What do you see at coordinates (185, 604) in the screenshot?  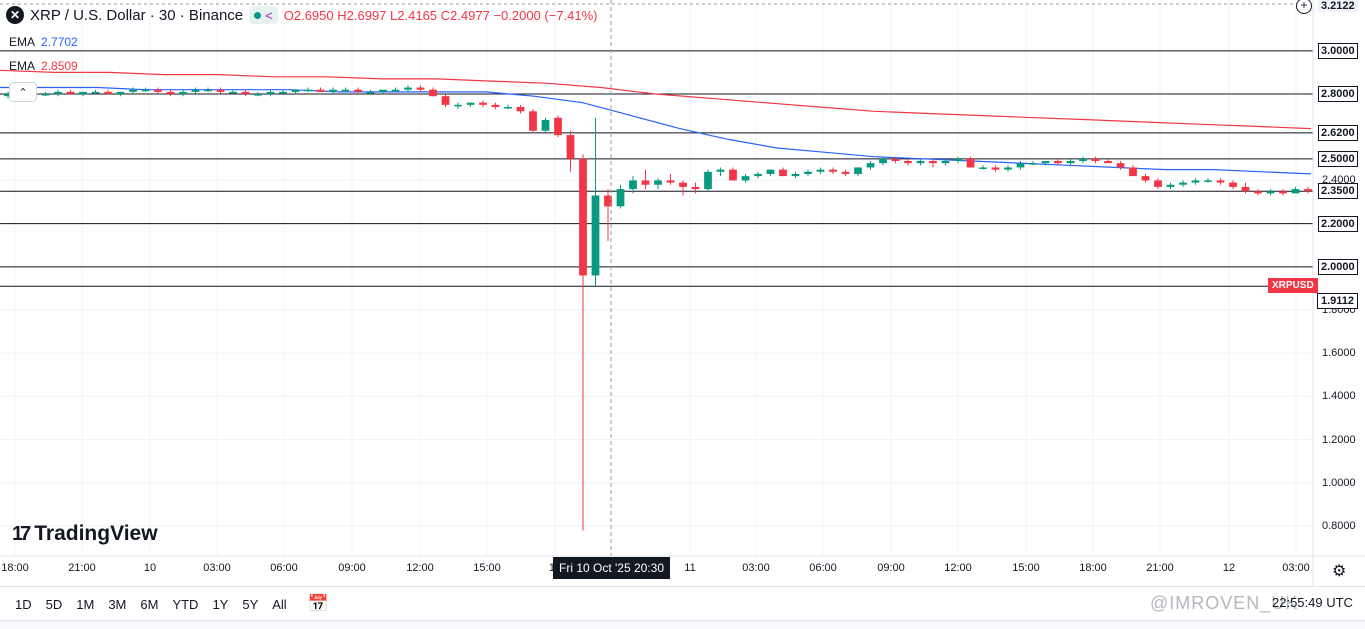 I see `range-ytd-button: YTD` at bounding box center [185, 604].